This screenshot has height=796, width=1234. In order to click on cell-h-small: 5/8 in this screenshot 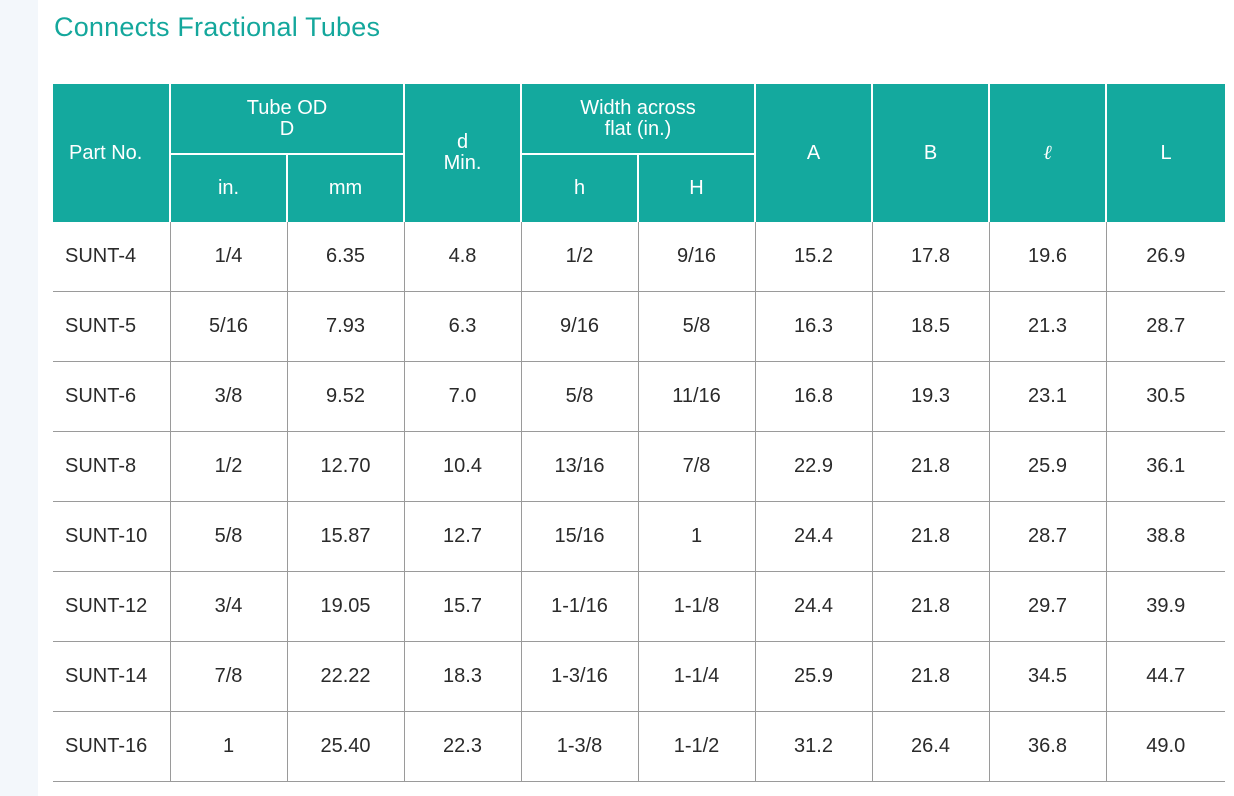, I will do `click(579, 396)`.